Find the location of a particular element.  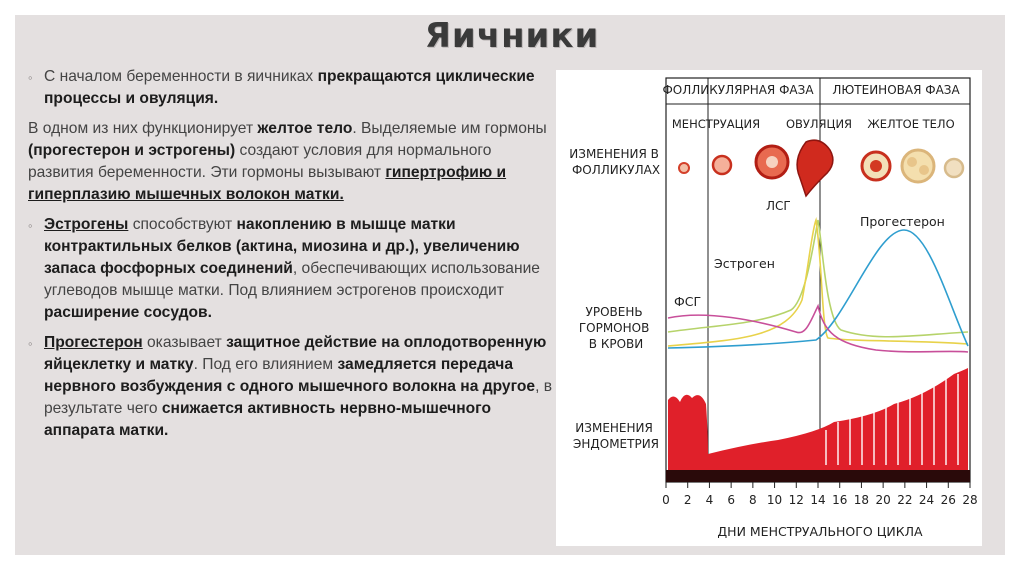

slide-title: Яичники is located at coordinates (512, 36).